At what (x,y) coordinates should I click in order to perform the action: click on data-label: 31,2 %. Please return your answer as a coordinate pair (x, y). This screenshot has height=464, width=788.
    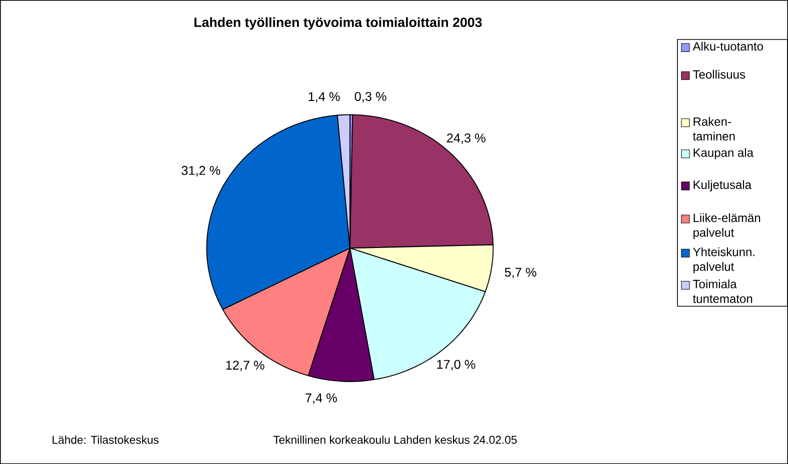
    Looking at the image, I should click on (201, 171).